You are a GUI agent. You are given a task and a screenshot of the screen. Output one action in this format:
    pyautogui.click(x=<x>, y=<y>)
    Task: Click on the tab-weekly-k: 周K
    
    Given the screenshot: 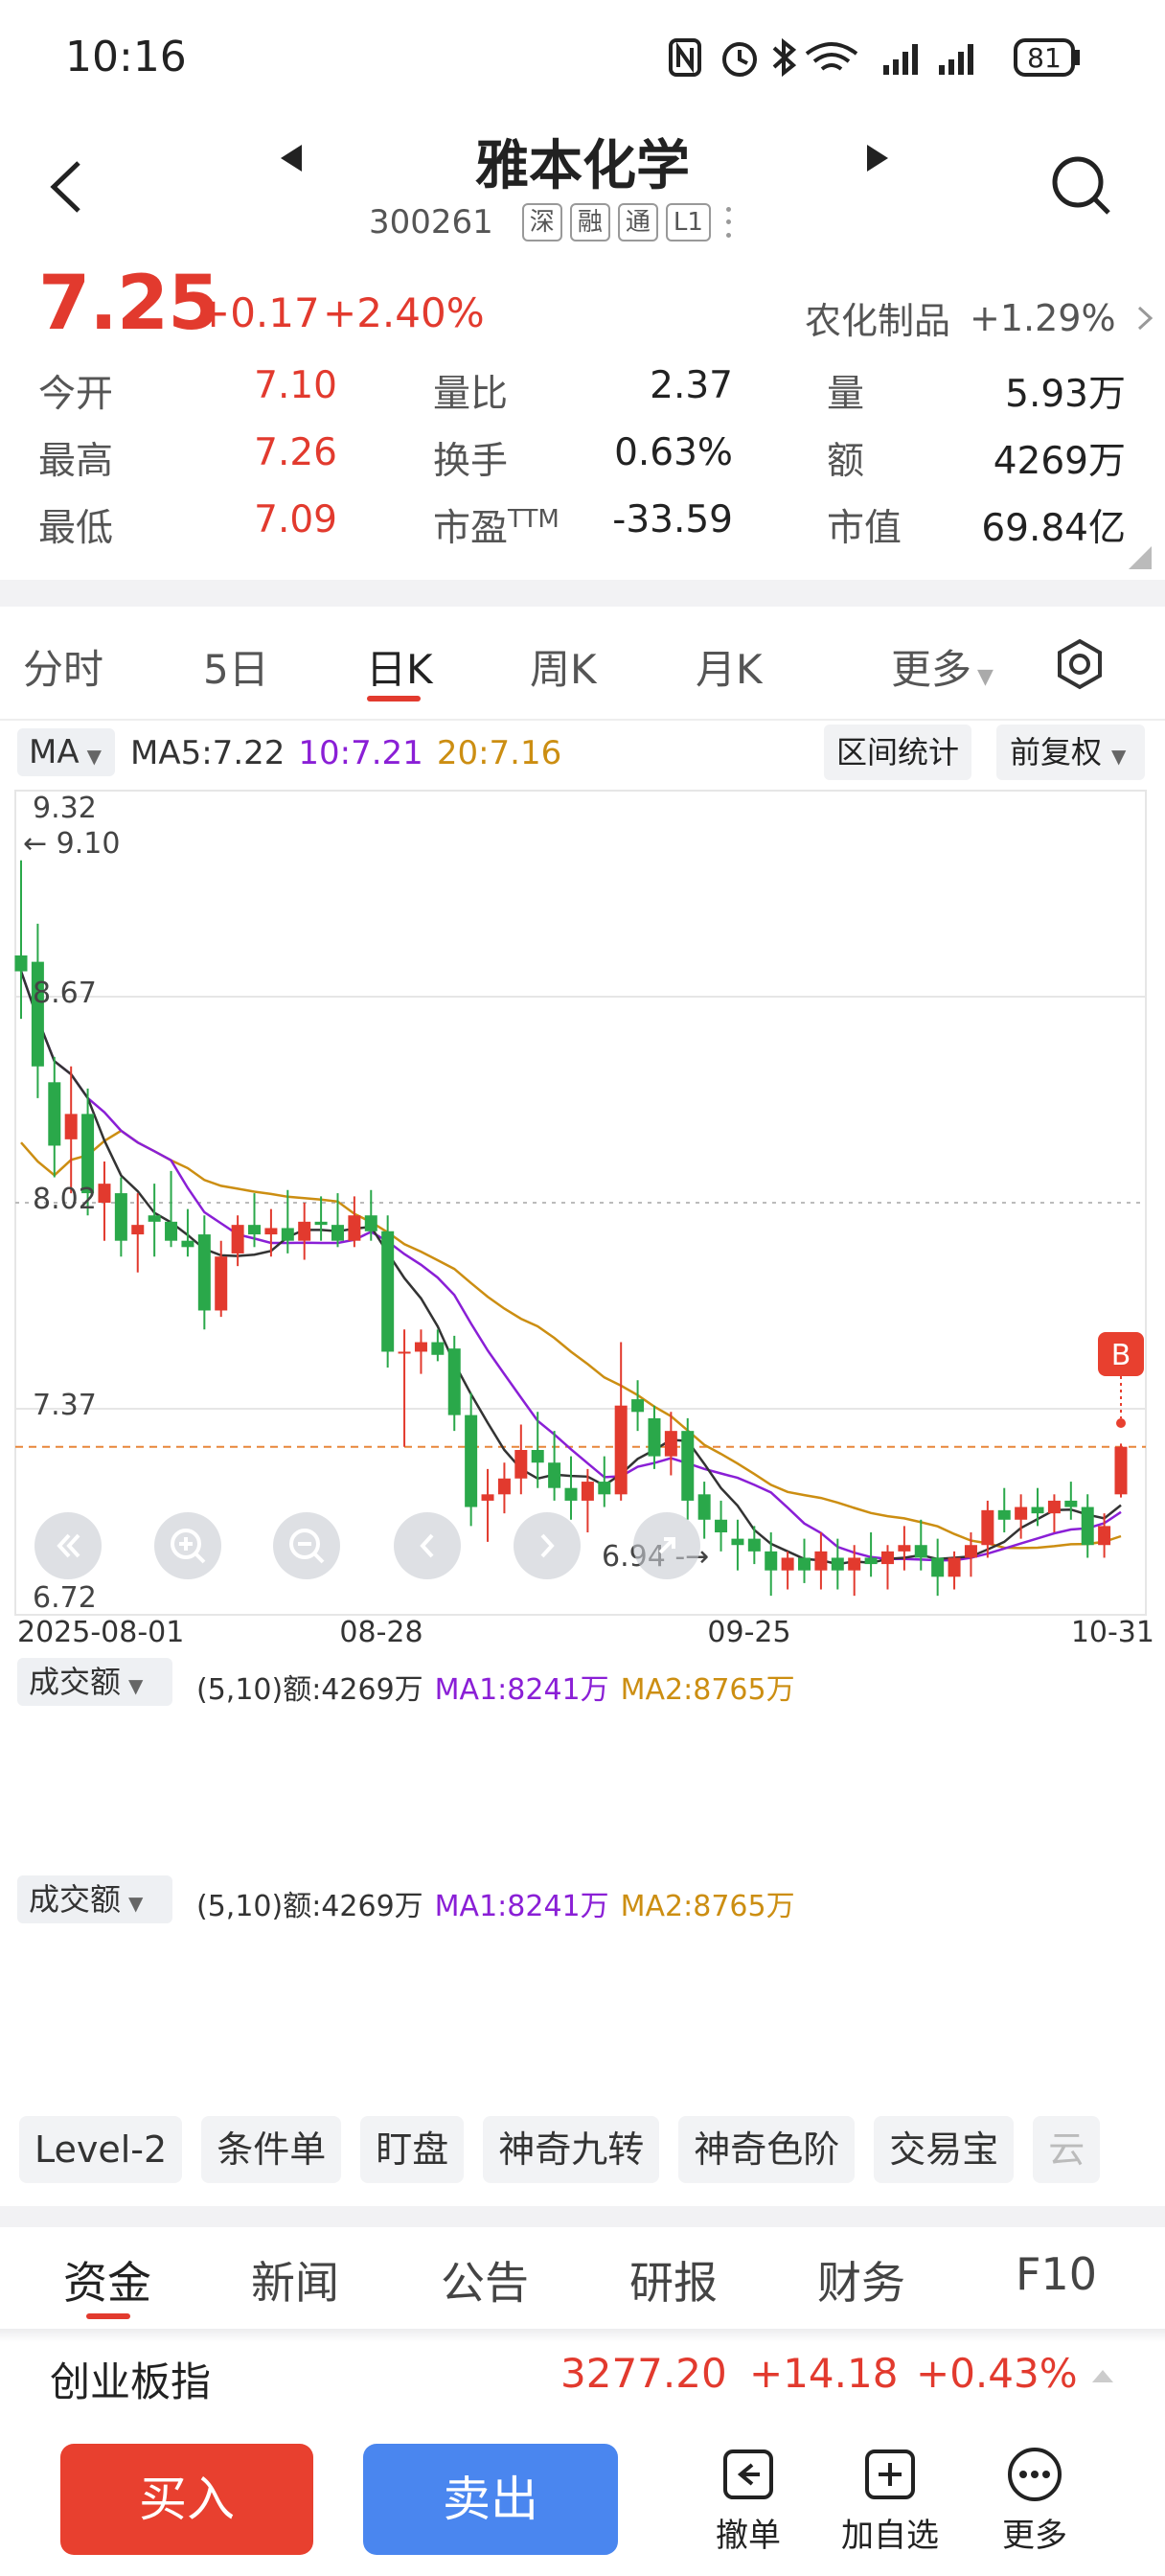 What is the action you would take?
    pyautogui.click(x=563, y=669)
    